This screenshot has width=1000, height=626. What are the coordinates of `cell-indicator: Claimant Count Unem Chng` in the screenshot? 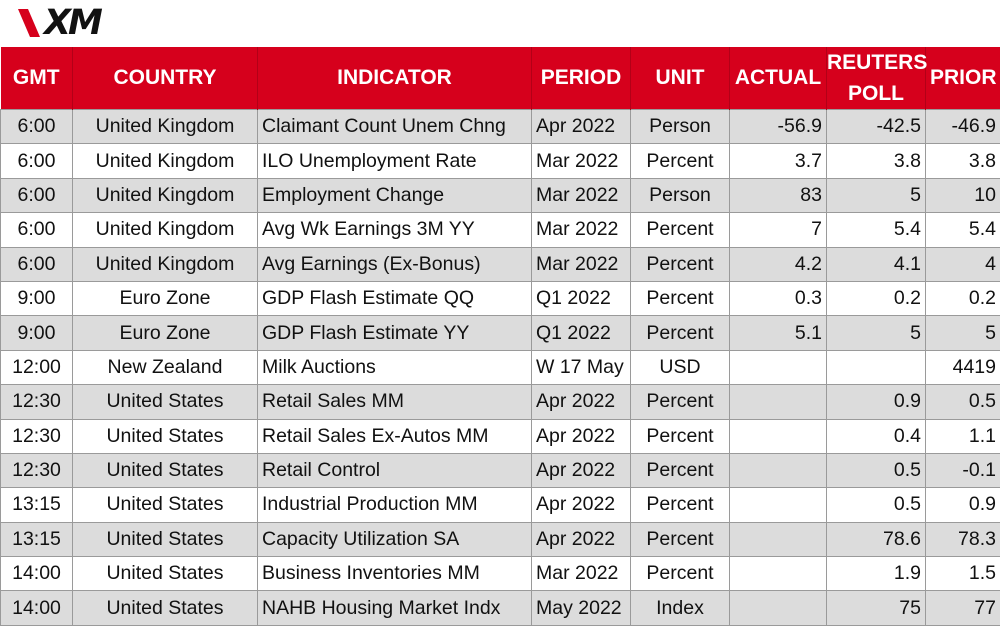 It's located at (395, 127).